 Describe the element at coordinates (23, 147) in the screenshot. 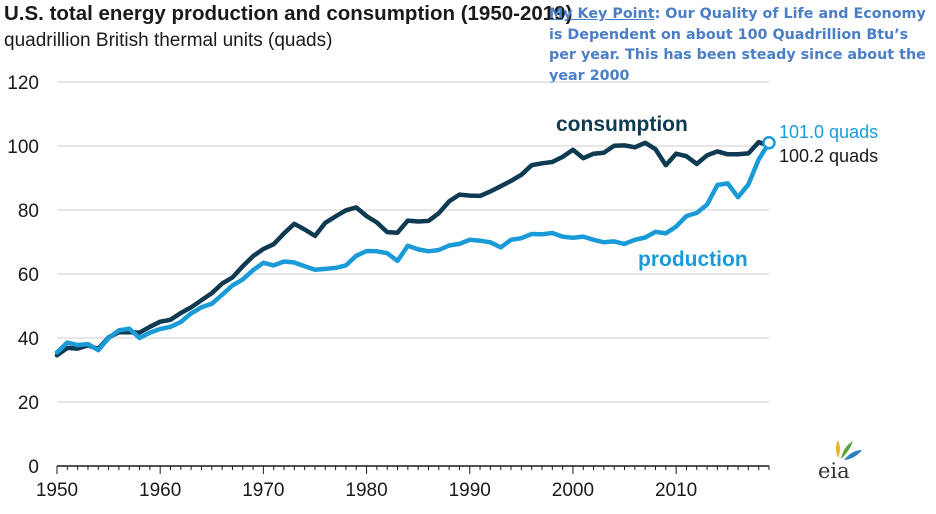

I see `y-tick-label: 100` at that location.